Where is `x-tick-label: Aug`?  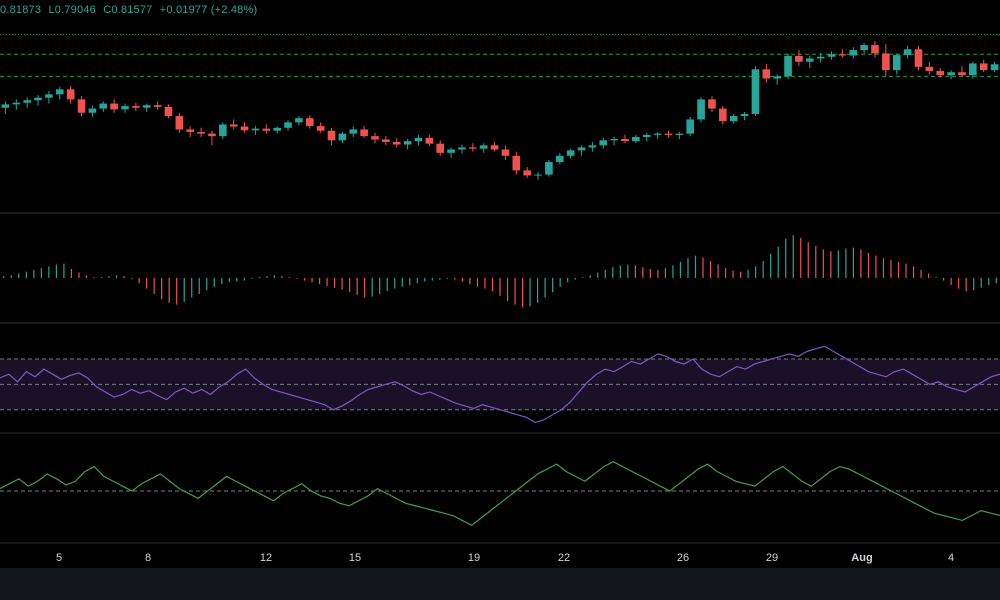
x-tick-label: Aug is located at coordinates (861, 558).